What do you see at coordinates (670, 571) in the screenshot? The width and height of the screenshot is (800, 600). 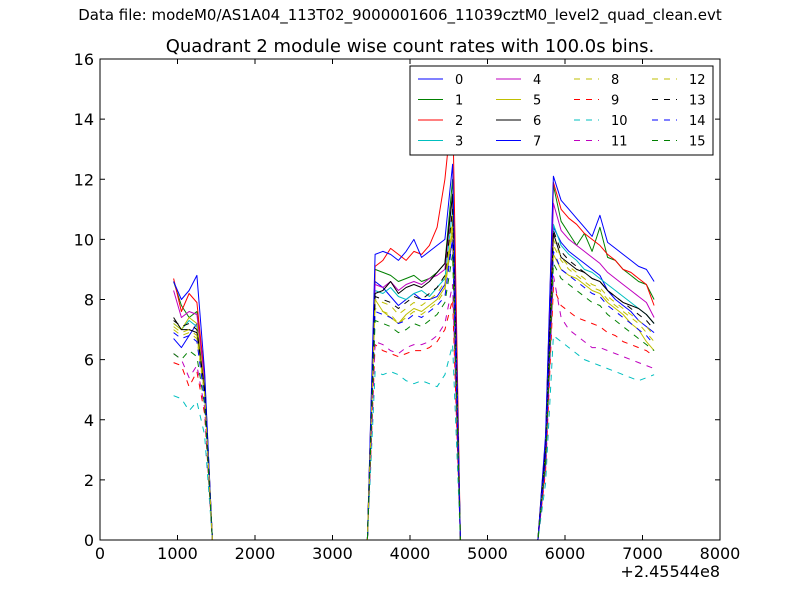 I see `x-offset-label: +2.45544e8` at bounding box center [670, 571].